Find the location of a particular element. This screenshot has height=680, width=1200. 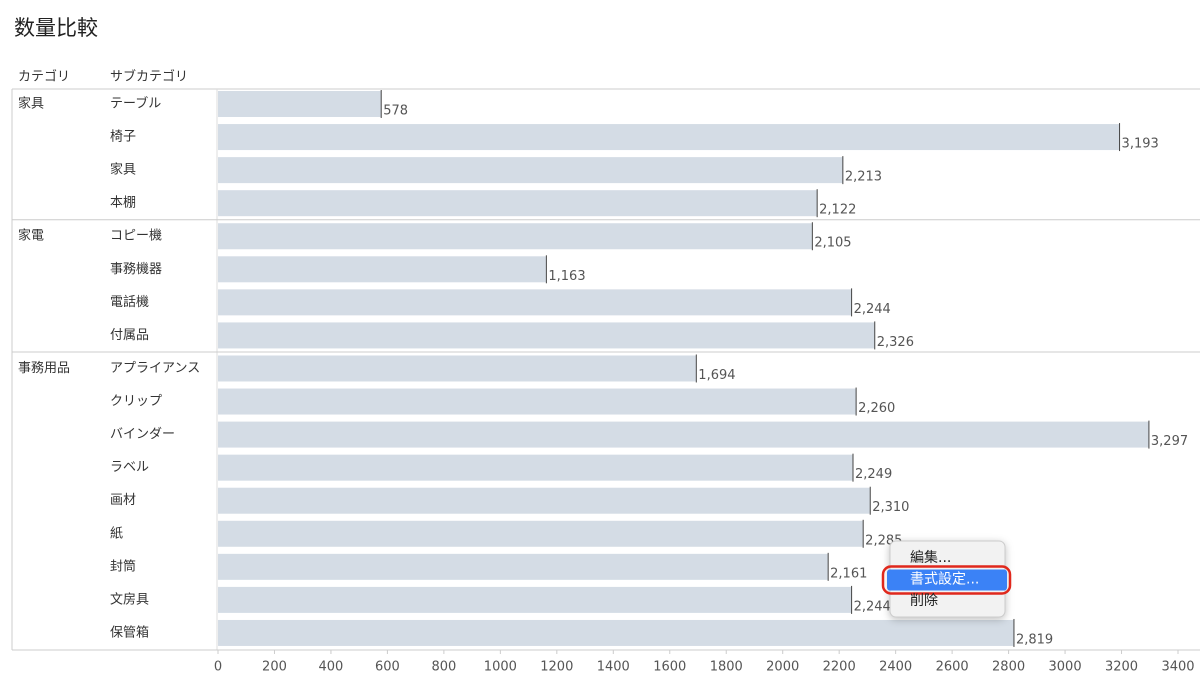

value-label: 2,105 is located at coordinates (832, 243).